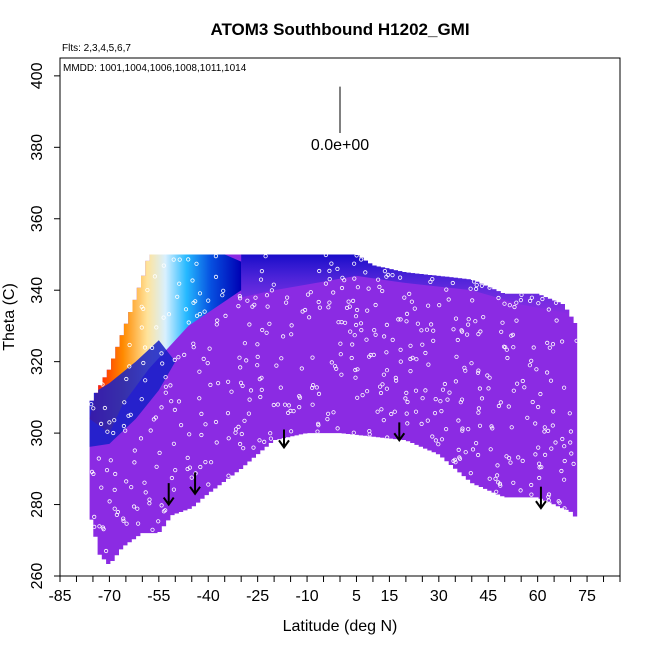  Describe the element at coordinates (155, 68) in the screenshot. I see `dates-label: MMDD: 1001,1004,1006,1008,1011,1014` at that location.